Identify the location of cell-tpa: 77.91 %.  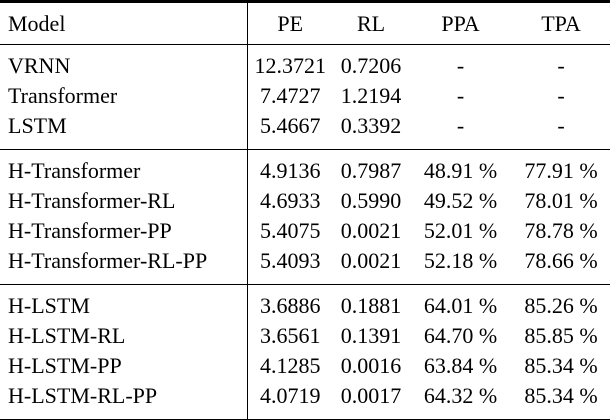
(561, 170).